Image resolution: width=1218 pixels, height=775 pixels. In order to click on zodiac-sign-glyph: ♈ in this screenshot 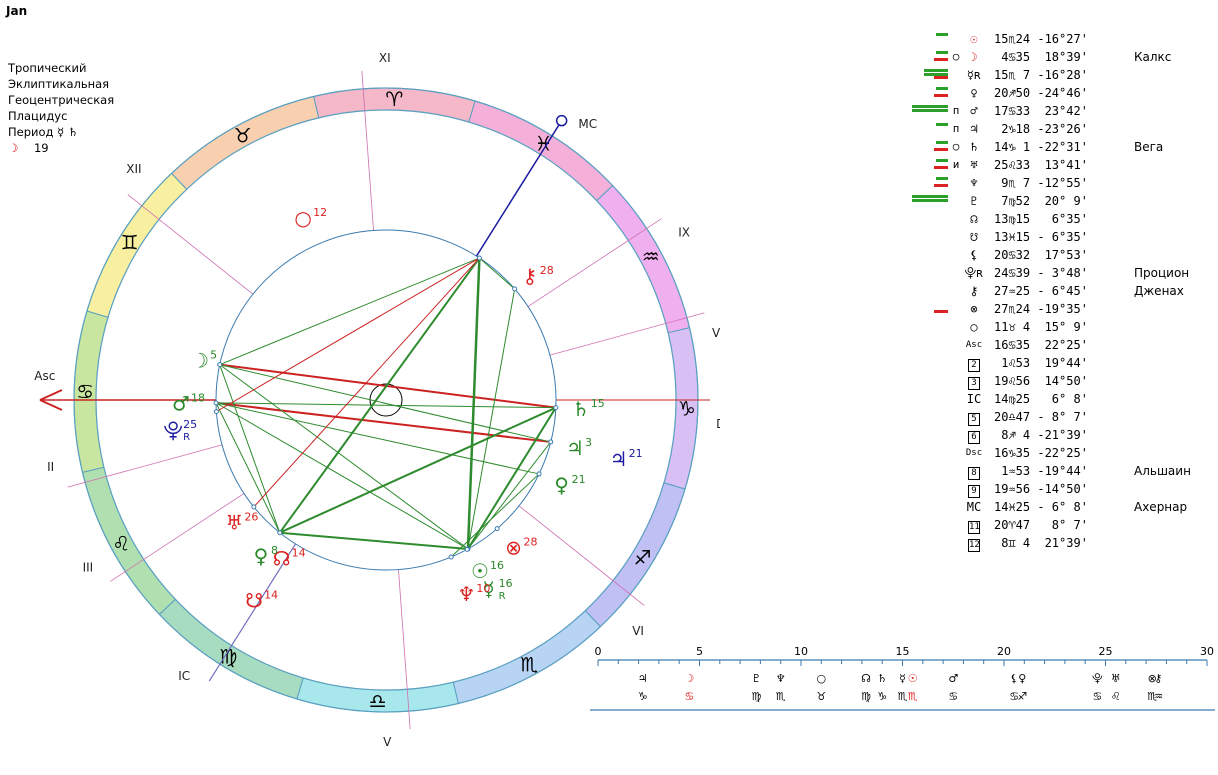, I will do `click(394, 99)`.